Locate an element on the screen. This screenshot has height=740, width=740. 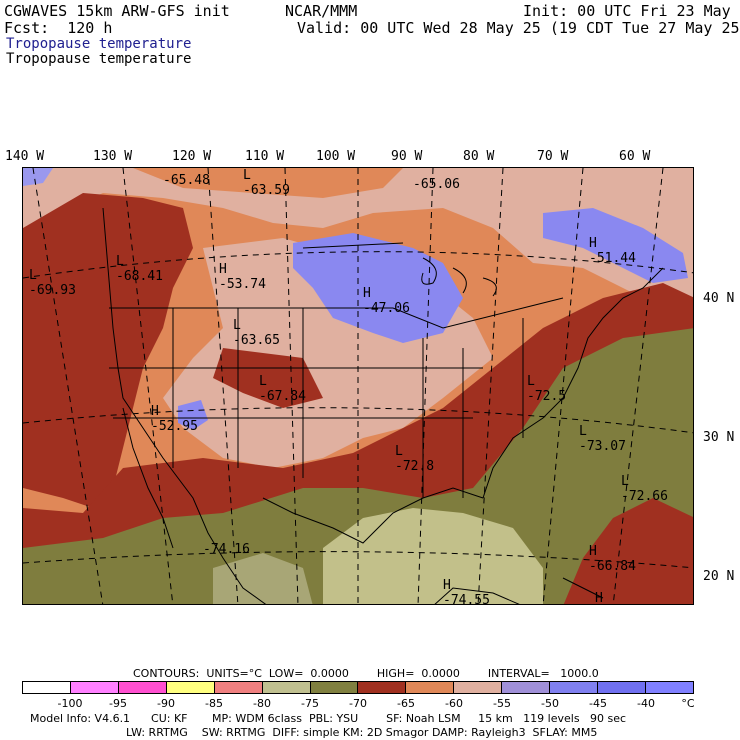
colorbar-tick-label: -45 is located at coordinates (598, 703).